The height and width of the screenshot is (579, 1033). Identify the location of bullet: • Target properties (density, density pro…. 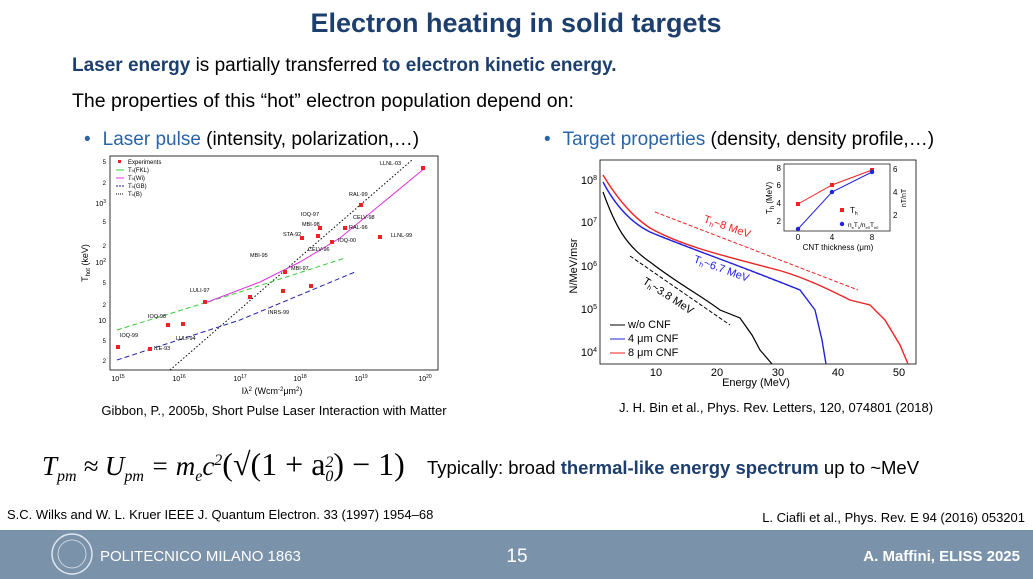
(739, 139).